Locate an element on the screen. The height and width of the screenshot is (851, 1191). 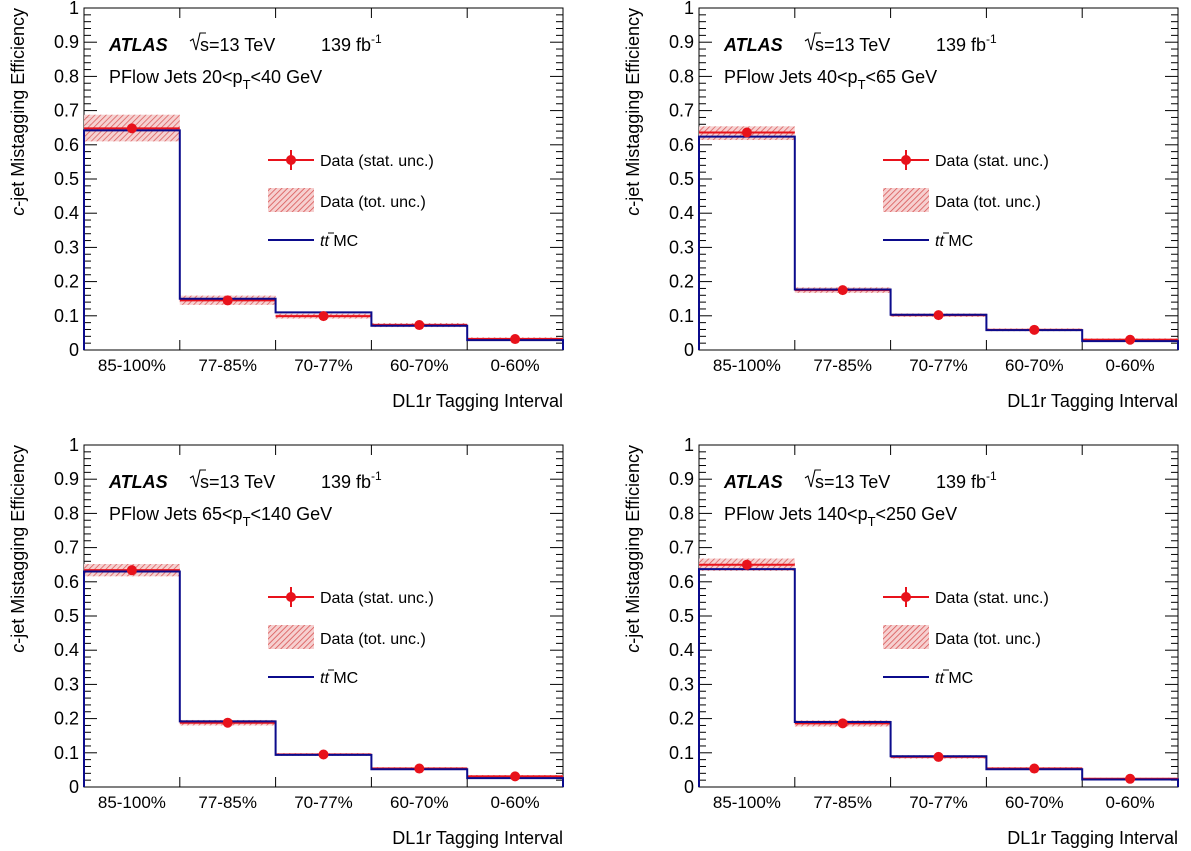
panel-title-prefix: PFlow Jets 40<p is located at coordinates (791, 77).